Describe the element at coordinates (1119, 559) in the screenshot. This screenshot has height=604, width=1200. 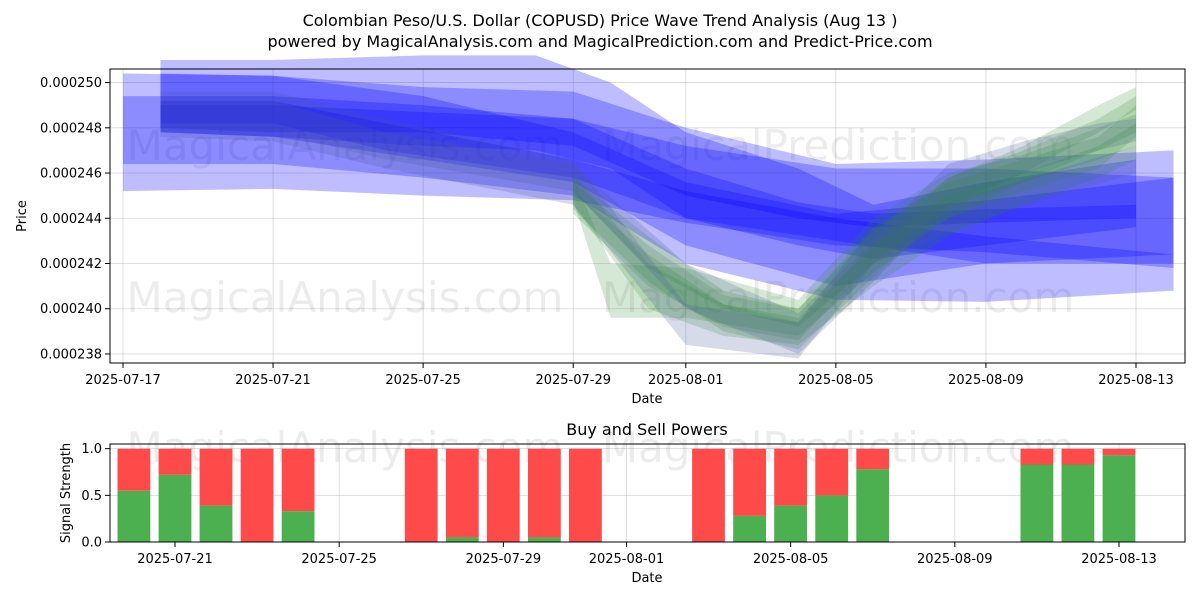
I see `signal-x-tick-label: 2025-08-13` at that location.